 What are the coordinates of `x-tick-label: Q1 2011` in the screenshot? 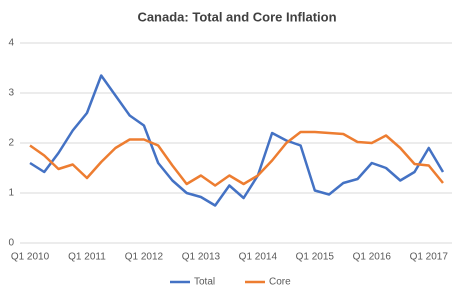 It's located at (87, 257).